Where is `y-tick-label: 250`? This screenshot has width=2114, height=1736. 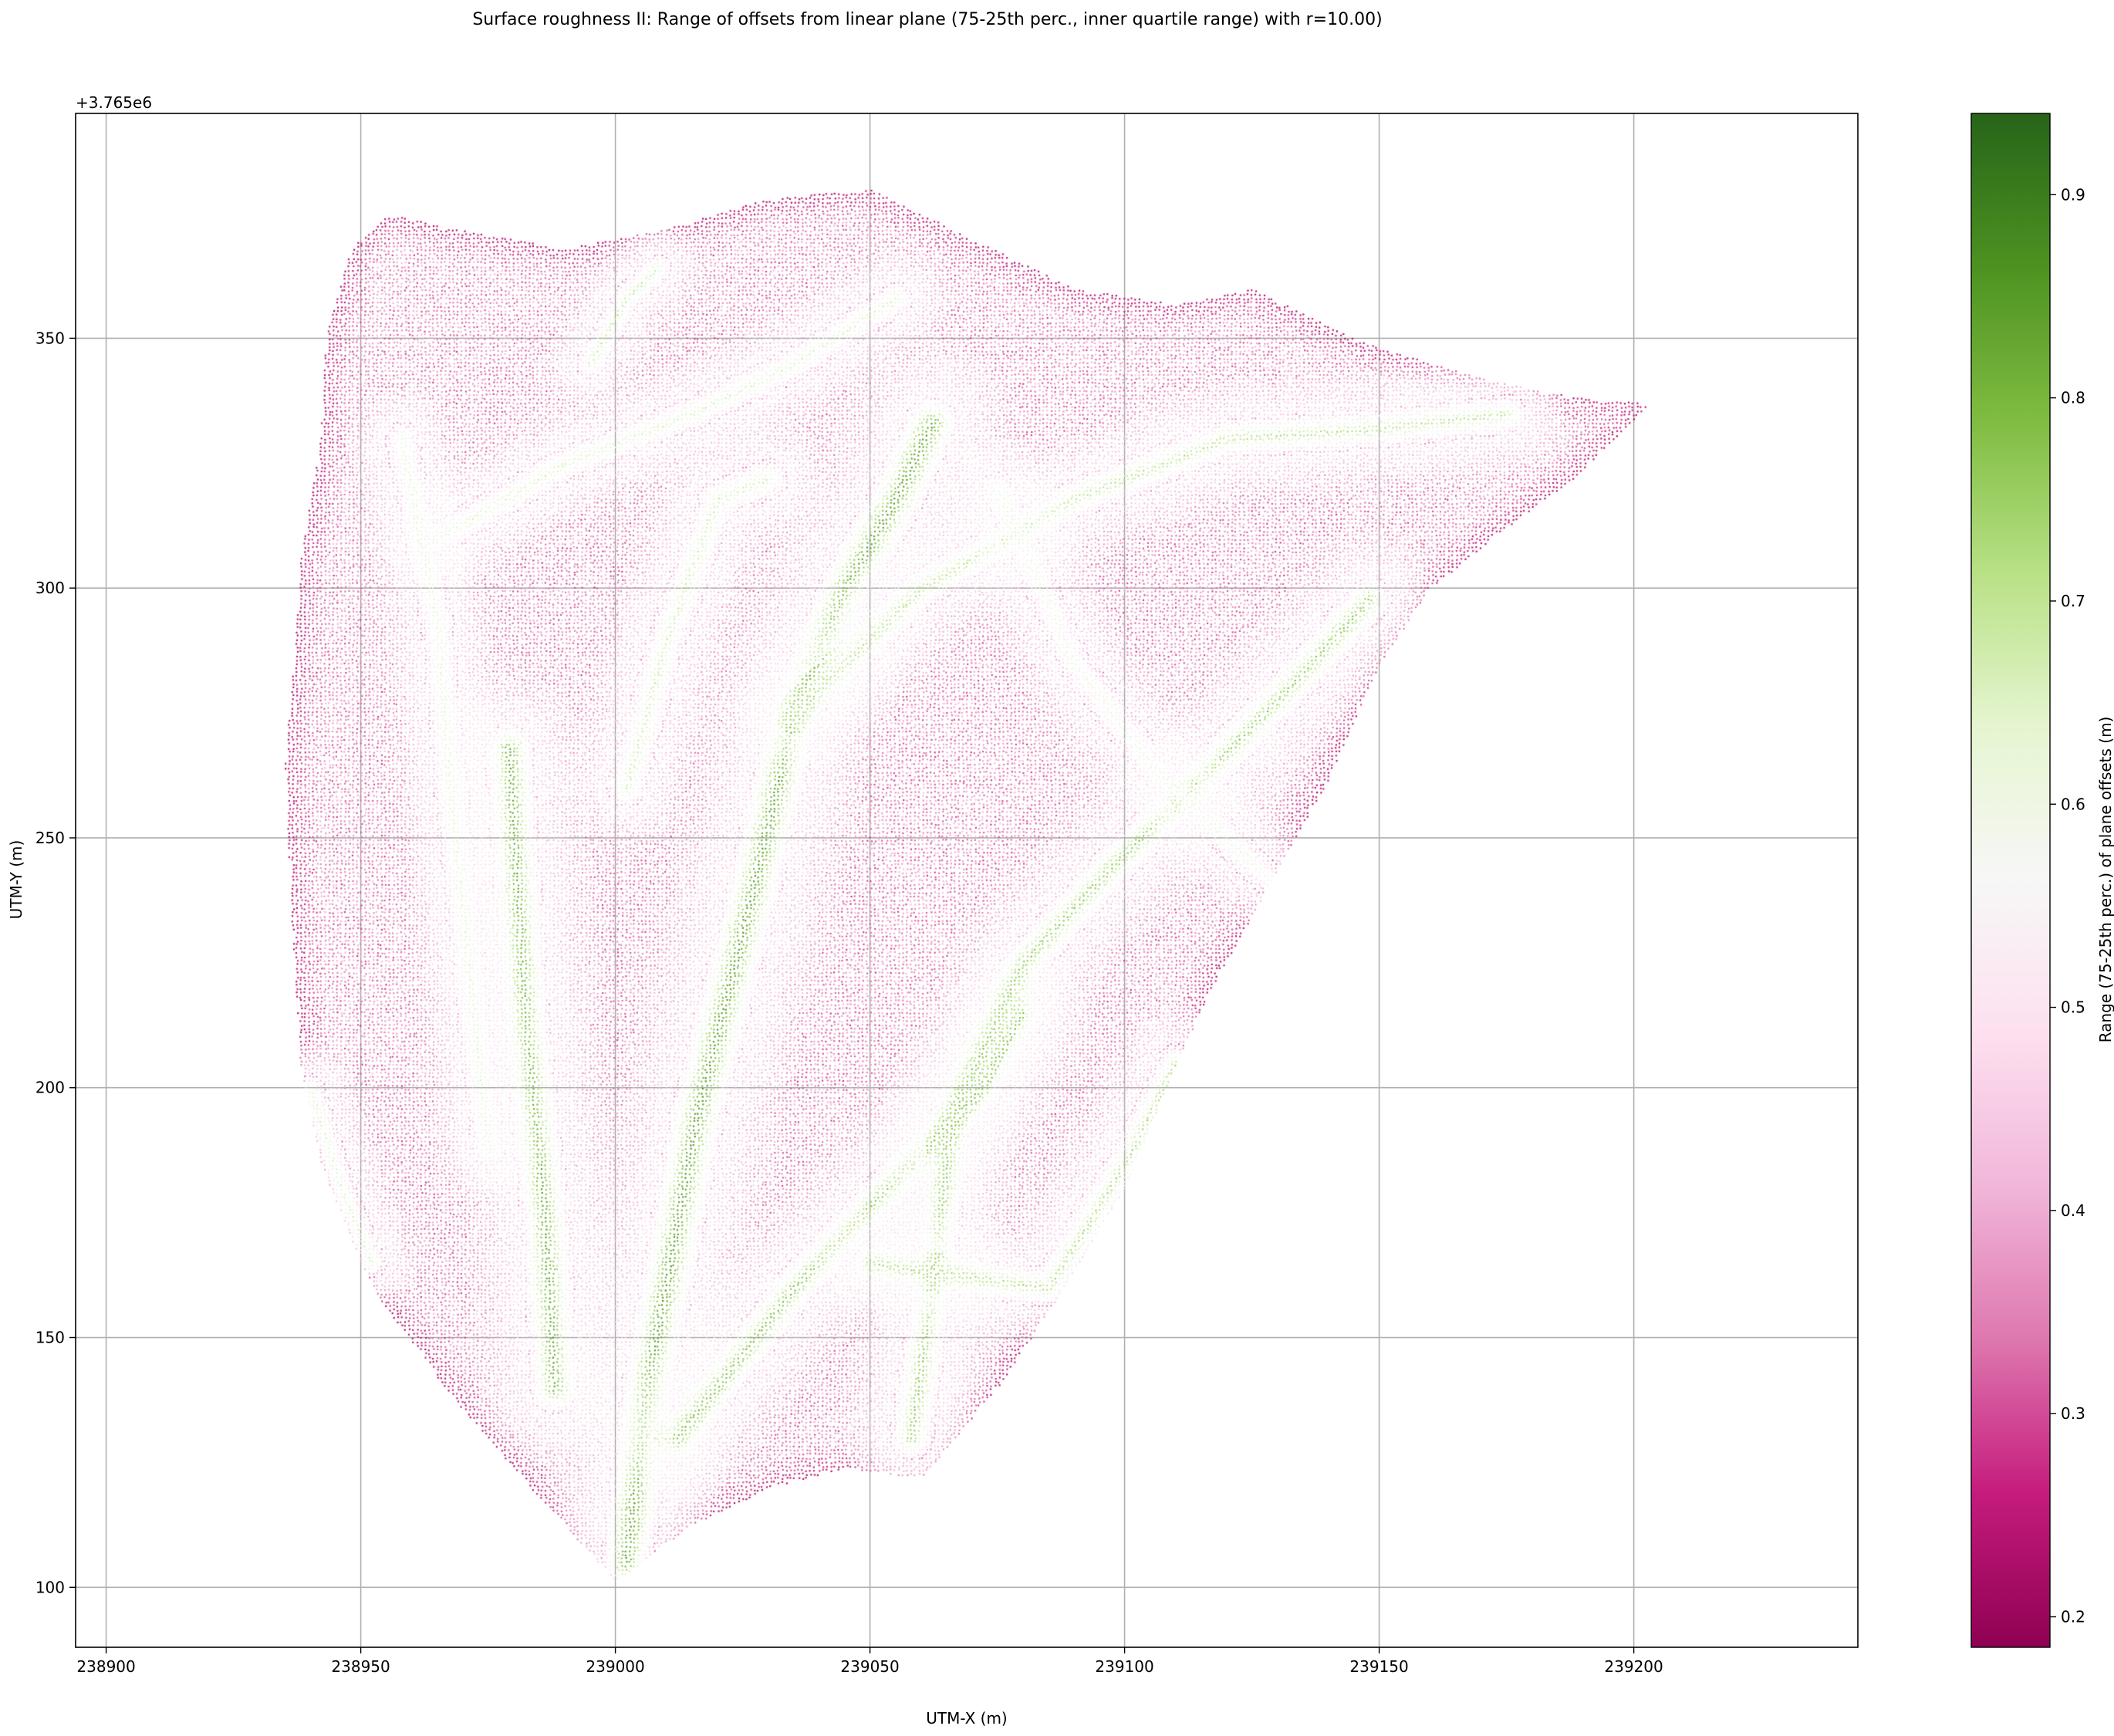 y-tick-label: 250 is located at coordinates (50, 838).